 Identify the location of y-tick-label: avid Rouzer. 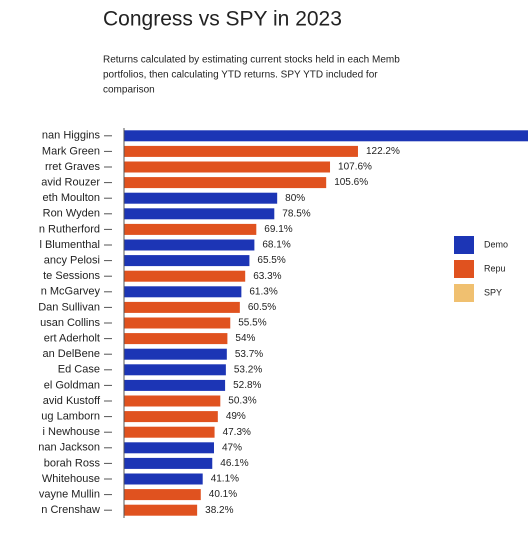
(70, 183).